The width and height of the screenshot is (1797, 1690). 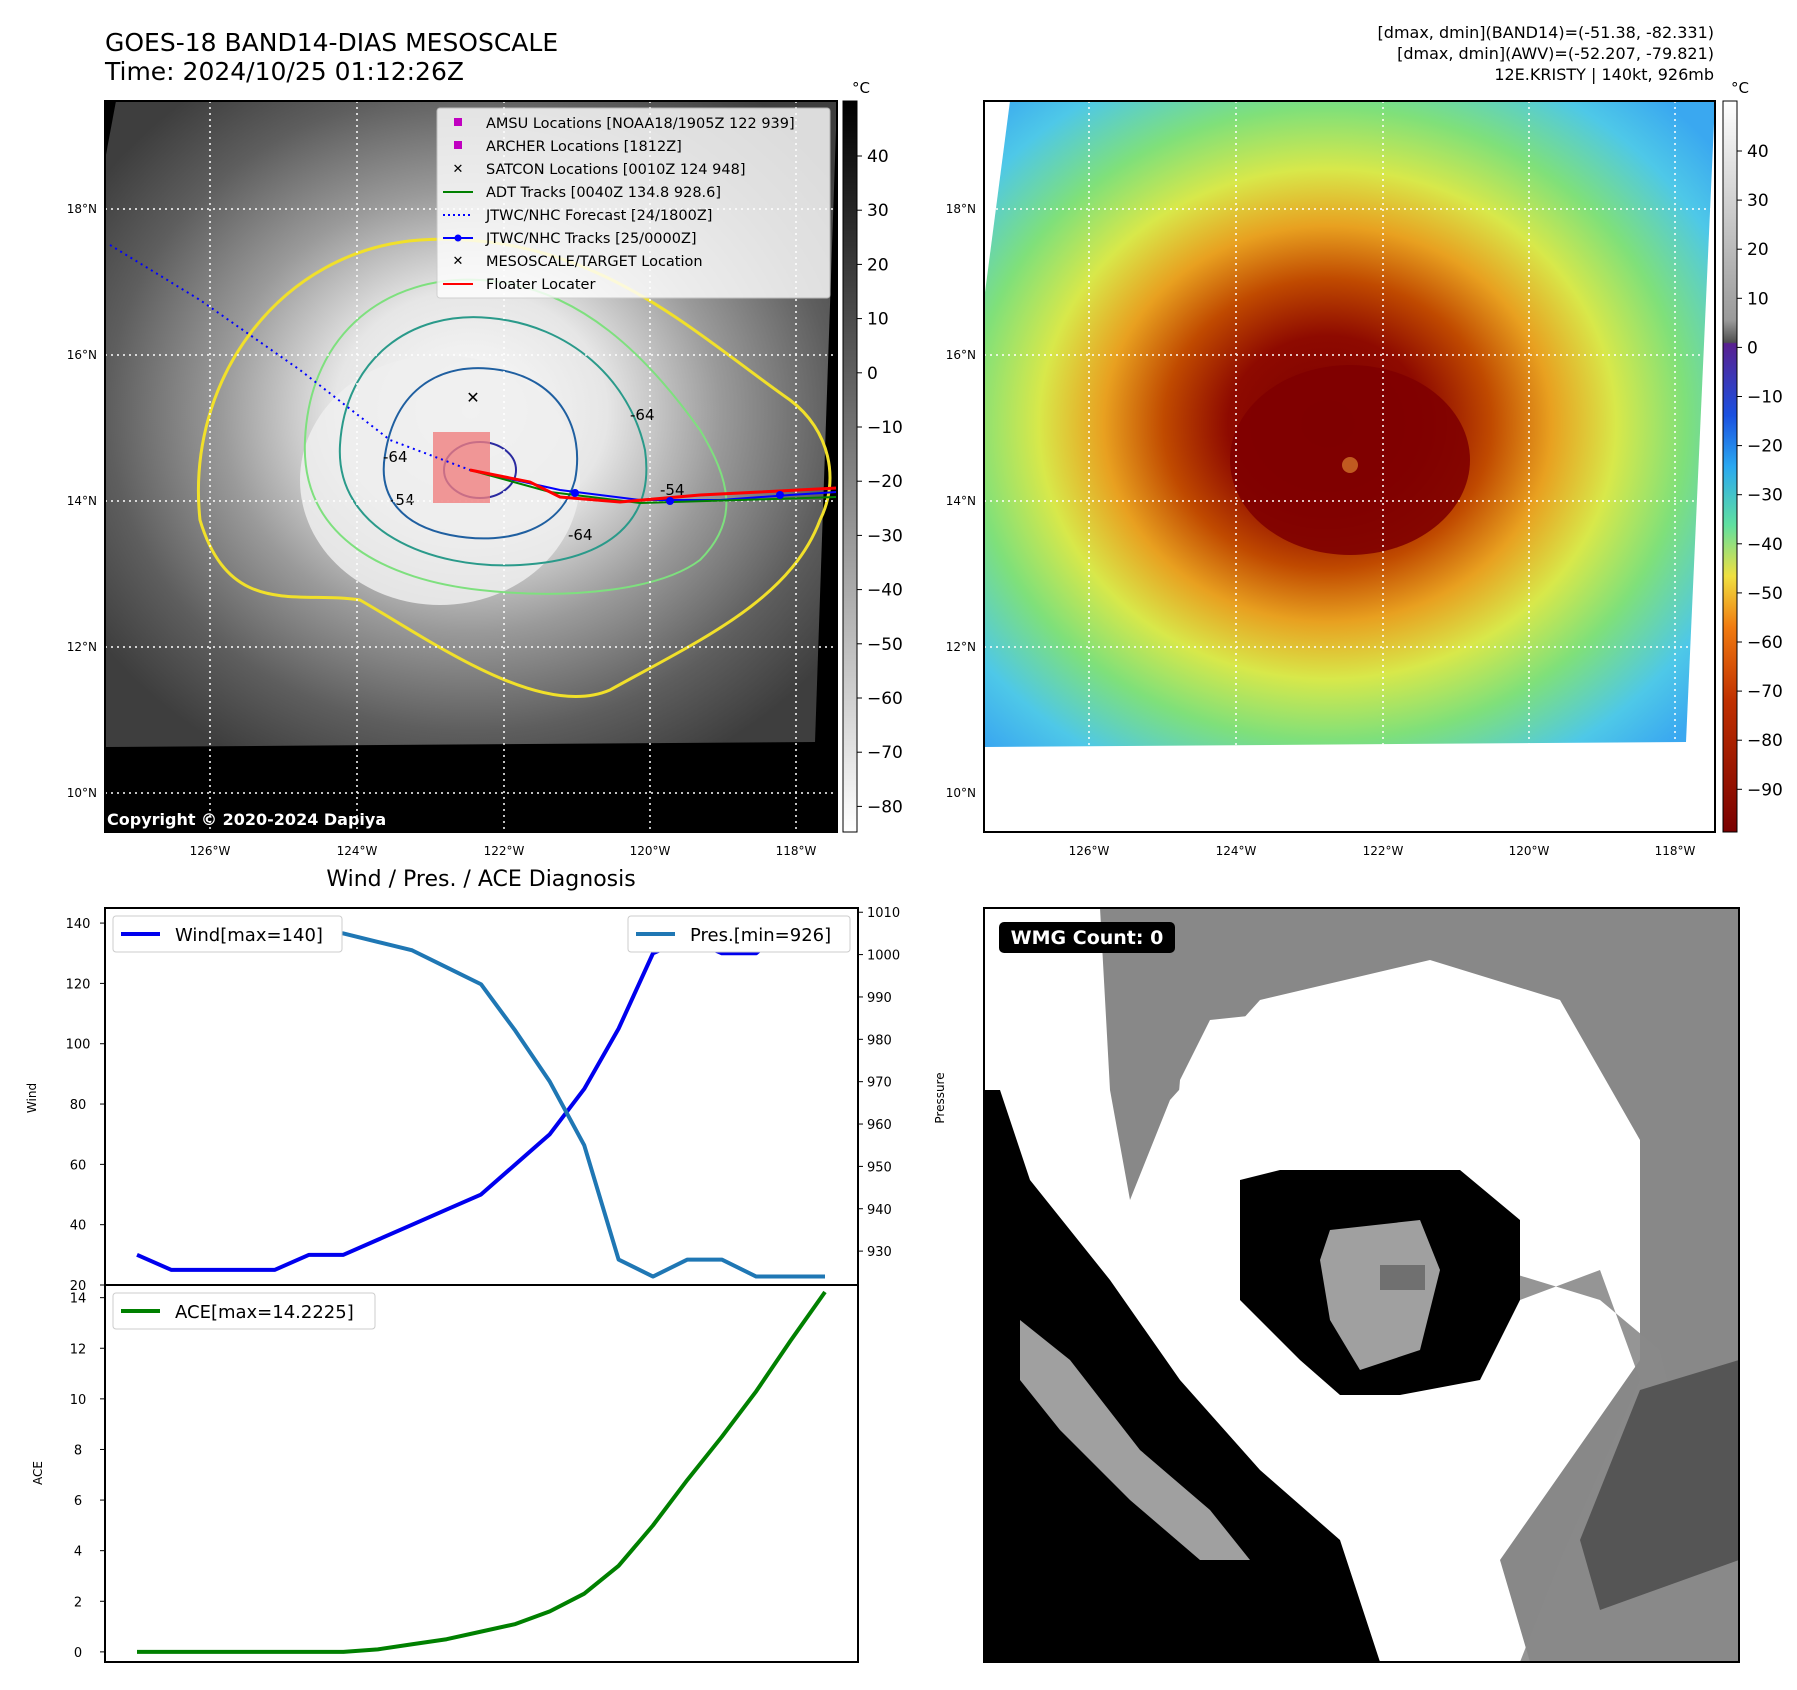 What do you see at coordinates (883, 956) in the screenshot?
I see `pressure-tick-label: 1000` at bounding box center [883, 956].